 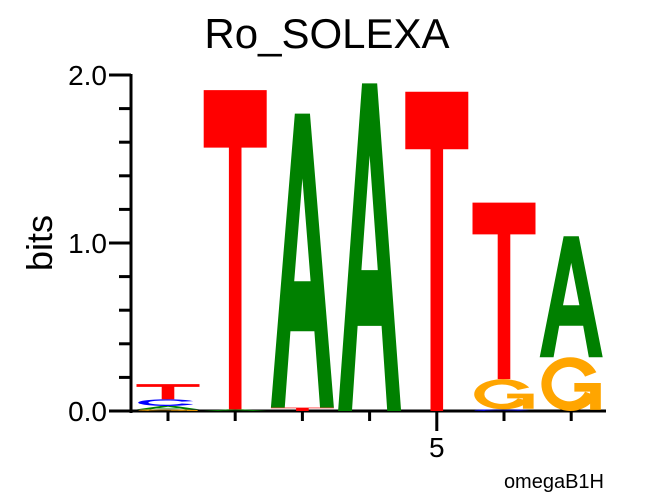 I want to click on chart-title: Ro_SOLEXA, so click(x=326, y=33).